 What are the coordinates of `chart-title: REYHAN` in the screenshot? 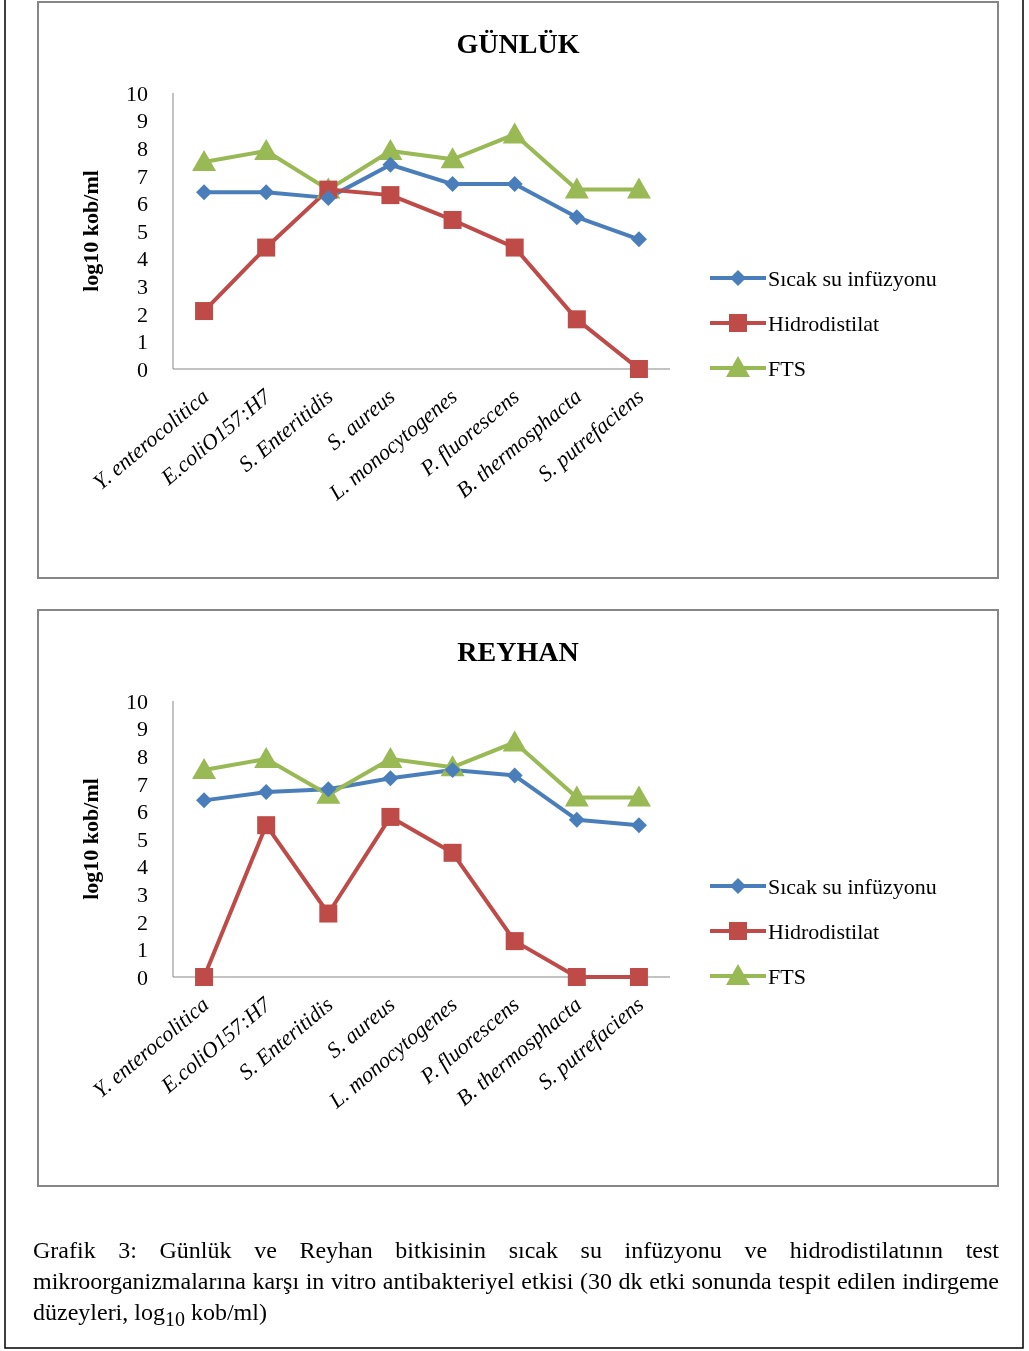 It's located at (518, 651).